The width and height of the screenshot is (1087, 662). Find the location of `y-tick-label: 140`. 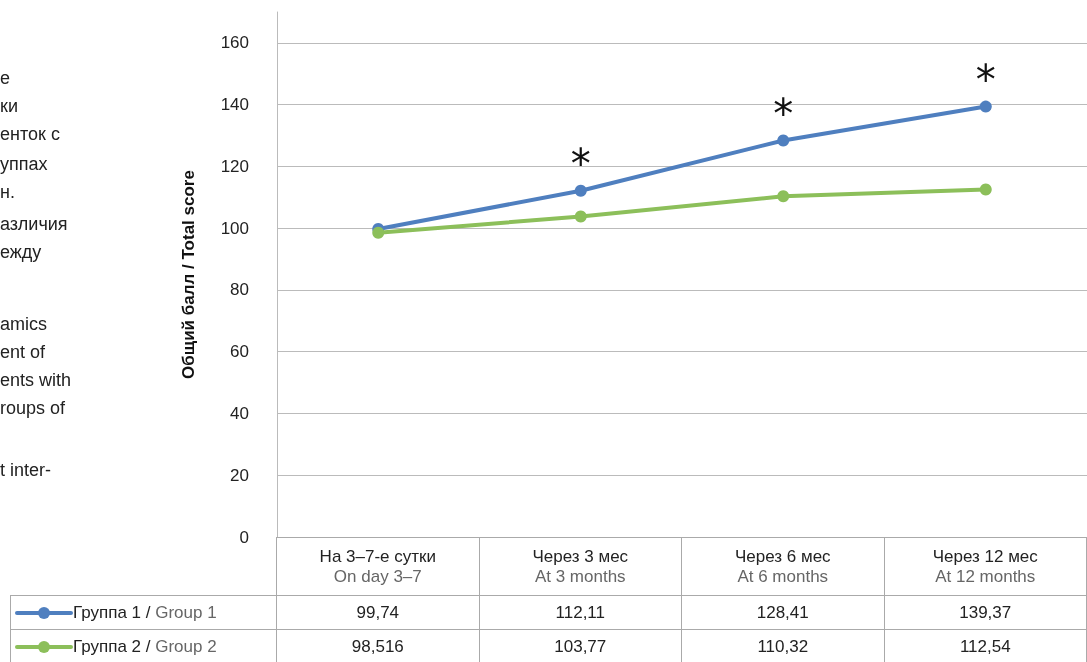

y-tick-label: 140 is located at coordinates (234, 105).